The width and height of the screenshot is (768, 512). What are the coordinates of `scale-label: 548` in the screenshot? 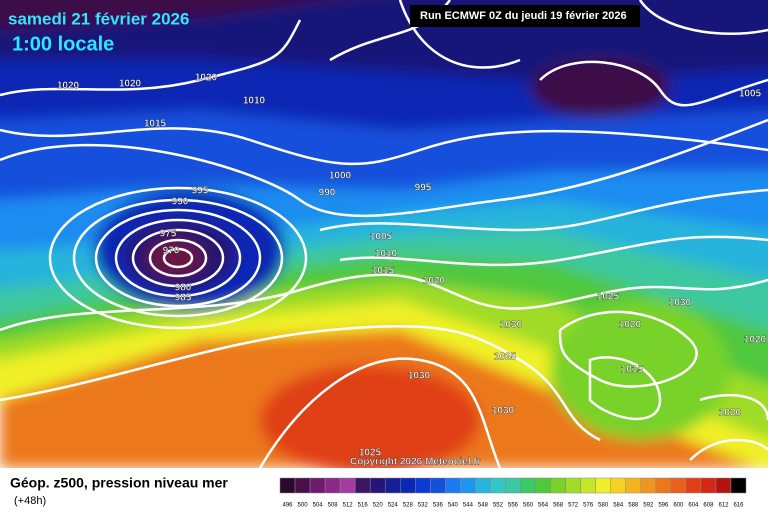 It's located at (483, 506).